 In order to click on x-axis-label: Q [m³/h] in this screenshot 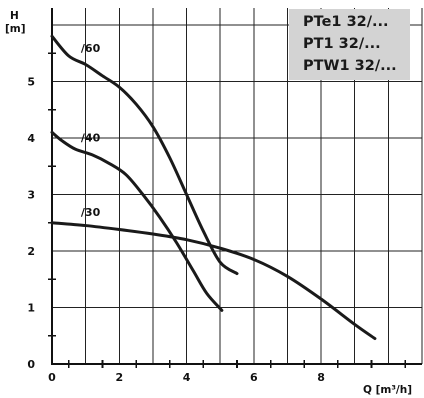, I will do `click(387, 390)`.